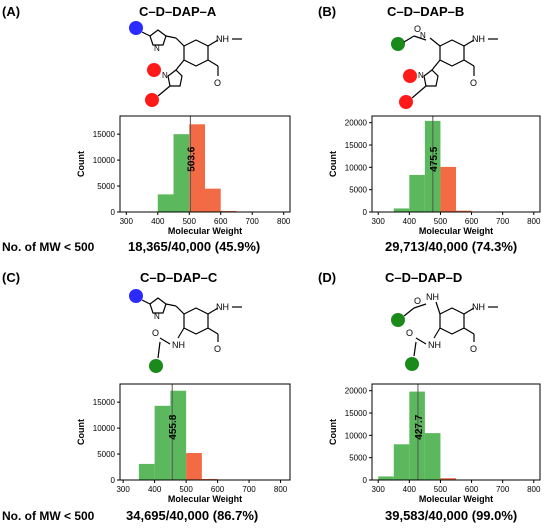  What do you see at coordinates (48, 247) in the screenshot?
I see `row-label-mw-top: No. of MW < 500` at bounding box center [48, 247].